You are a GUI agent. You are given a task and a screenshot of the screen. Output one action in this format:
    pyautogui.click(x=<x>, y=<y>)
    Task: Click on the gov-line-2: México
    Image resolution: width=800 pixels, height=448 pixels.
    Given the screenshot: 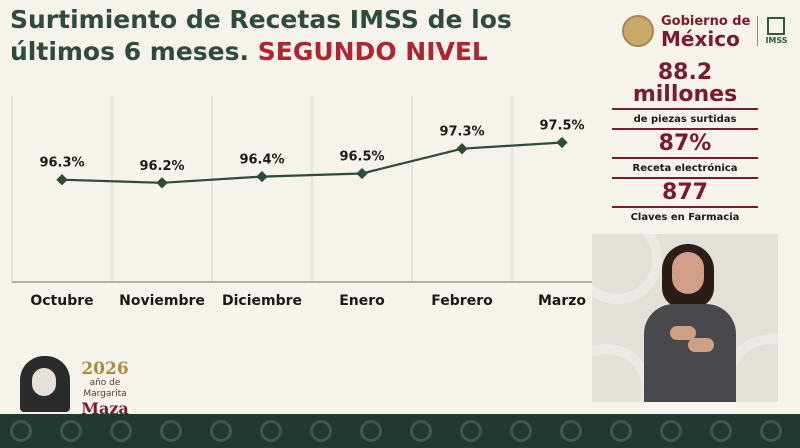 What is the action you would take?
    pyautogui.click(x=700, y=38)
    